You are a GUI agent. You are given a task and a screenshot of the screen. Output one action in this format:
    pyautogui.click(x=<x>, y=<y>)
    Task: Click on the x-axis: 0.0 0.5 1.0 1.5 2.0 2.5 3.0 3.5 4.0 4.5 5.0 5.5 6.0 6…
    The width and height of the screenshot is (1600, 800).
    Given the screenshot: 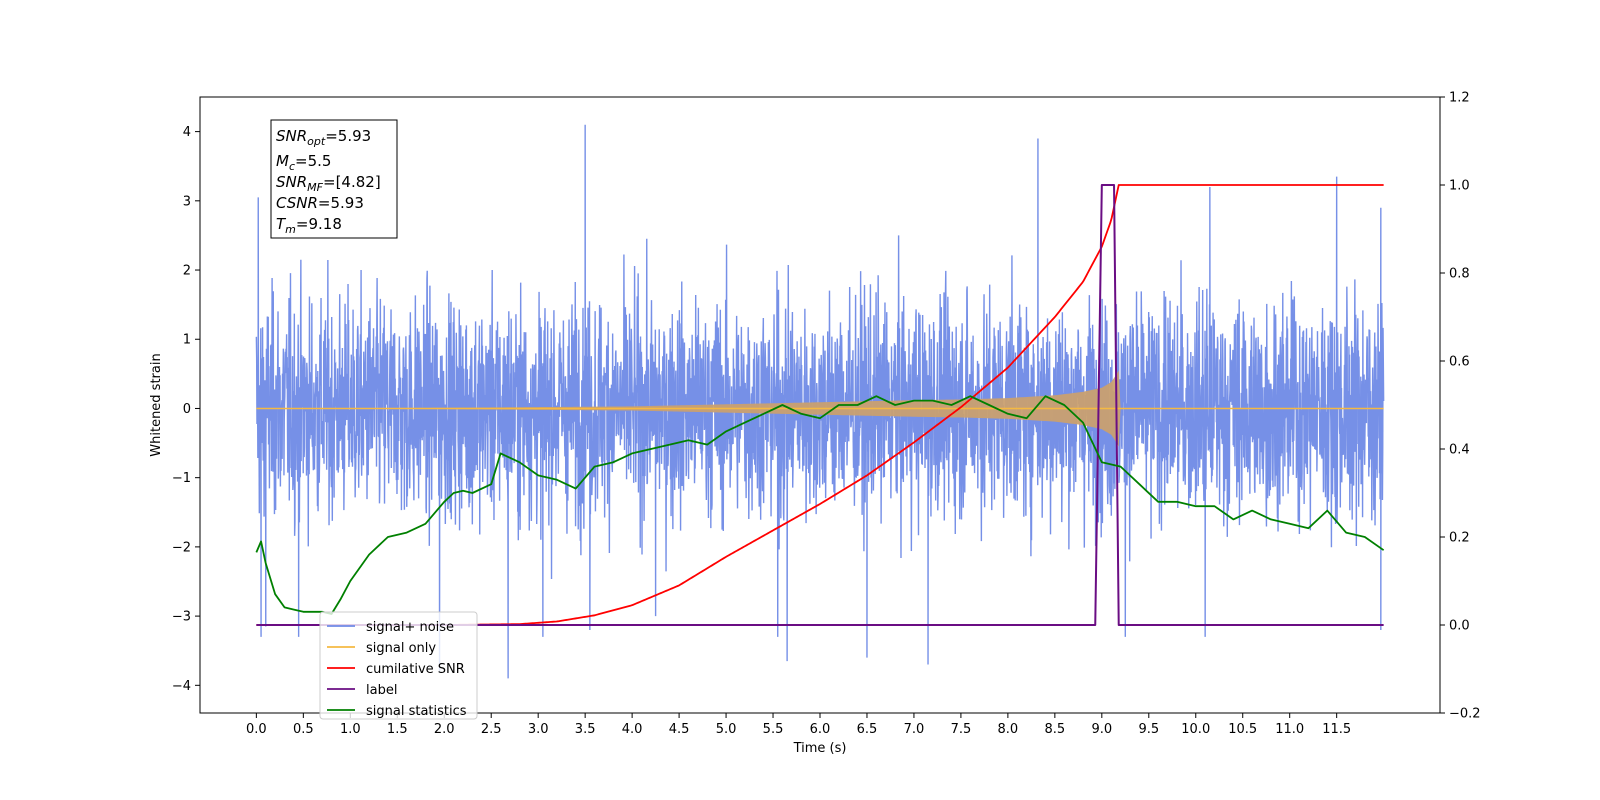 What is the action you would take?
    pyautogui.click(x=798, y=725)
    